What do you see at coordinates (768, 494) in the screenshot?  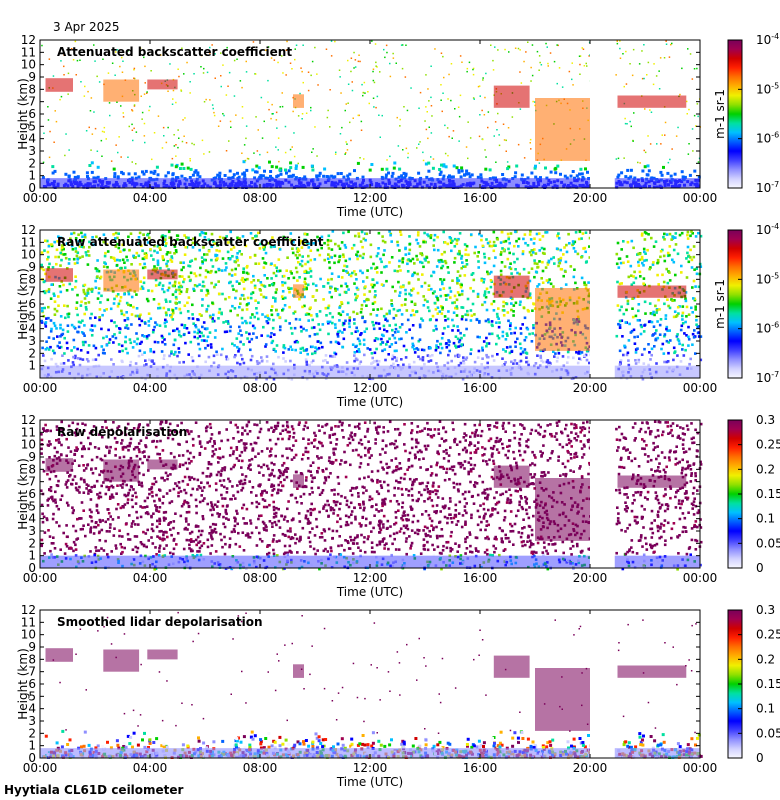 I see `colorbar-tick-label: 0.15` at bounding box center [768, 494].